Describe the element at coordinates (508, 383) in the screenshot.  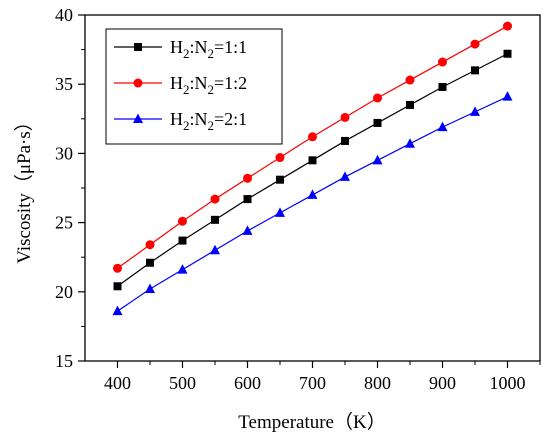
I see `x-tick-label: 1000` at that location.